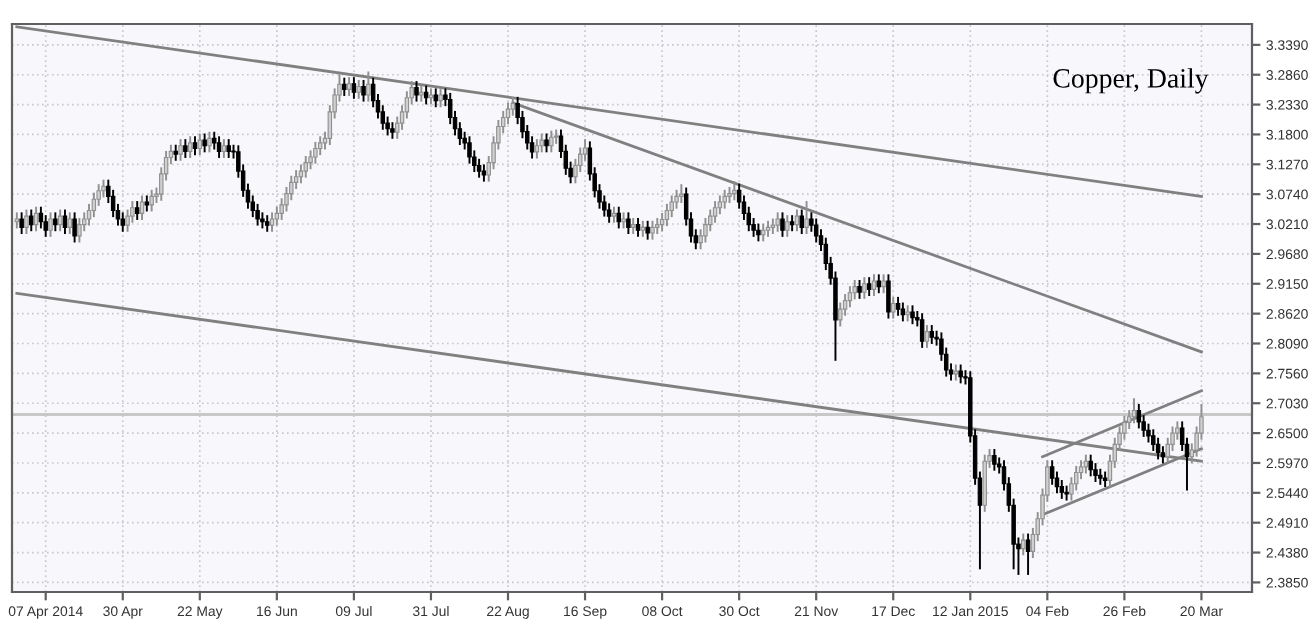 This screenshot has height=640, width=1316. I want to click on text: Copper, Daily, so click(1131, 81).